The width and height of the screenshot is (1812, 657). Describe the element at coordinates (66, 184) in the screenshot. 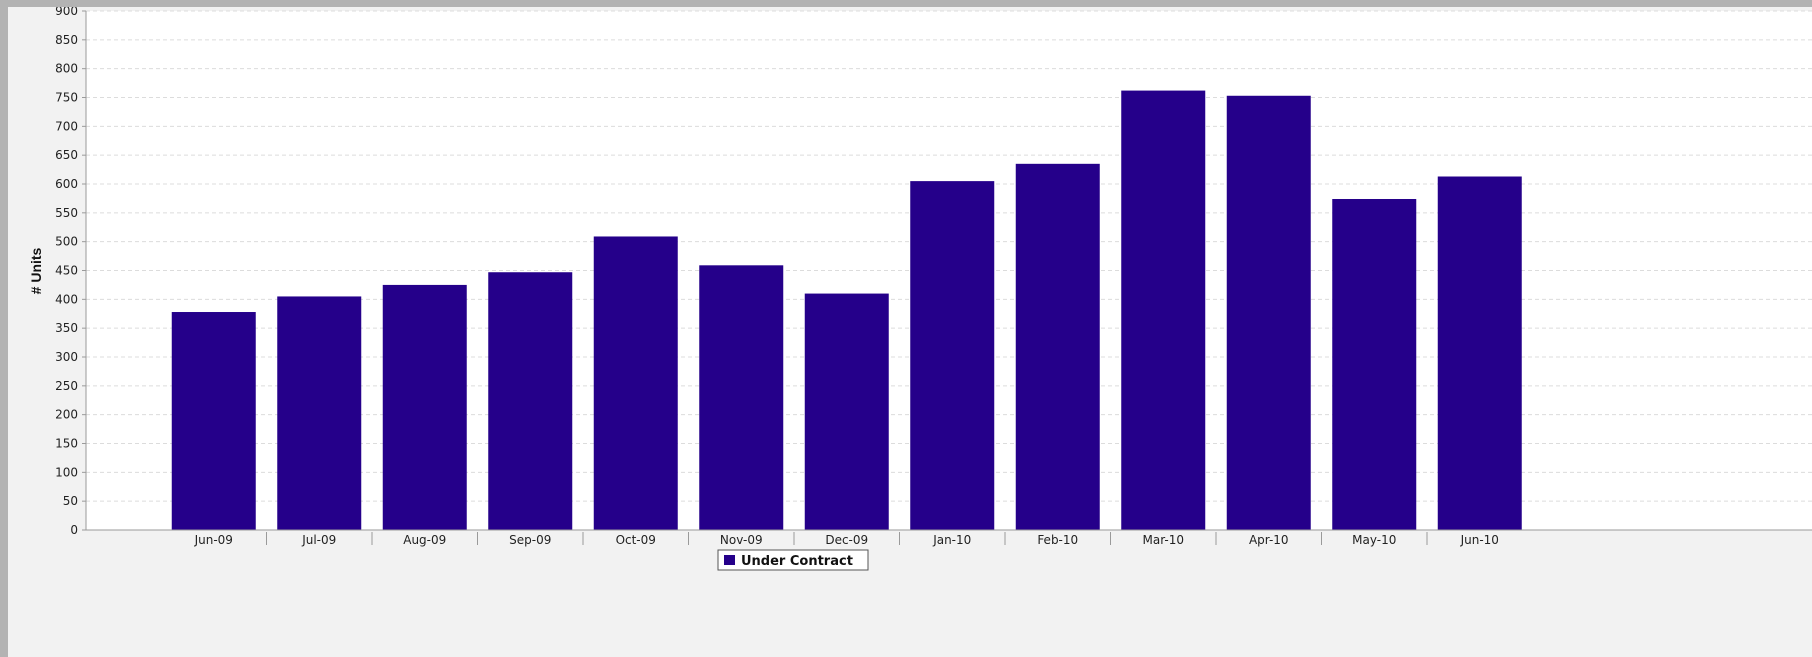

I see `y-tick-label: 600` at that location.